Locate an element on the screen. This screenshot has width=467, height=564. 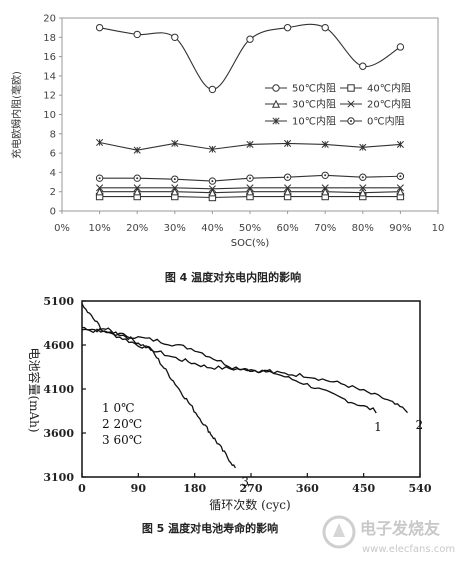
y-tick-label: 20 is located at coordinates (49, 19).